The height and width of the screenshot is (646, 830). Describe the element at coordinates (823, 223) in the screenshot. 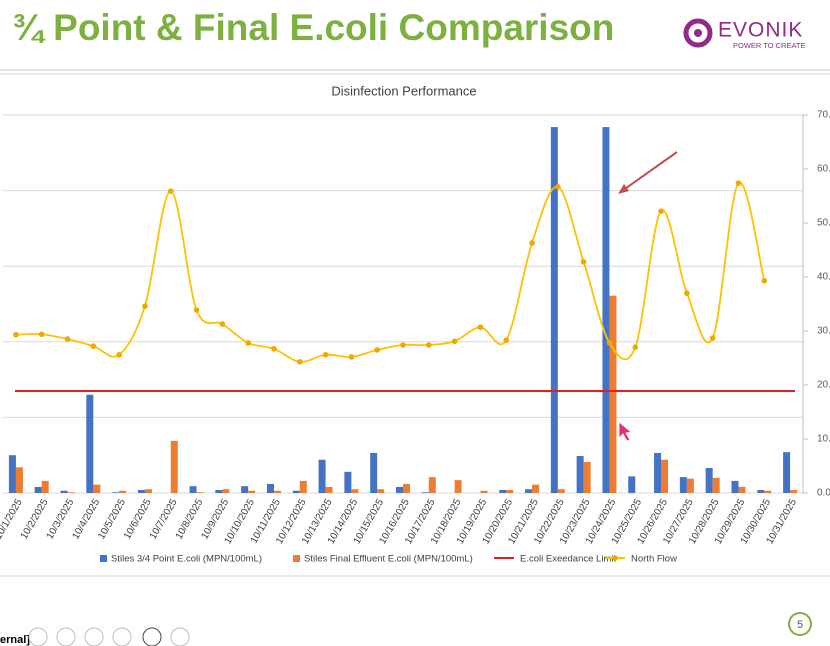

I see `y2-tick-label: 50.0` at that location.